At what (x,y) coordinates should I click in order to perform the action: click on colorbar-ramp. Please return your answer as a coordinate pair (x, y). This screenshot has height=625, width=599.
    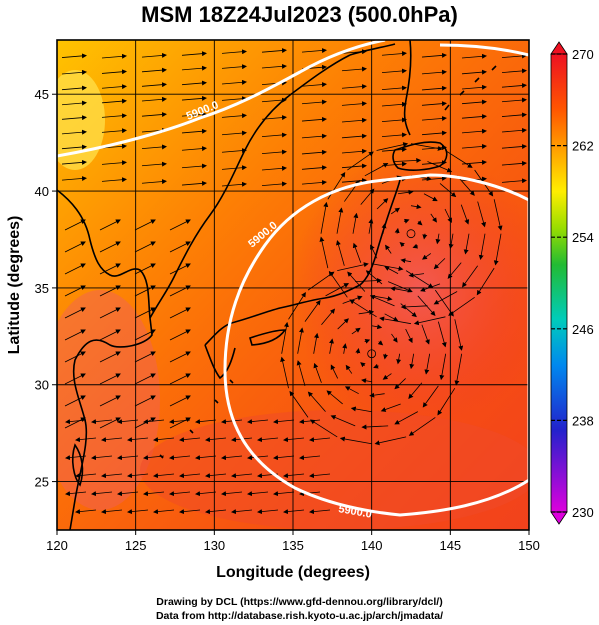
    Looking at the image, I should click on (559, 283).